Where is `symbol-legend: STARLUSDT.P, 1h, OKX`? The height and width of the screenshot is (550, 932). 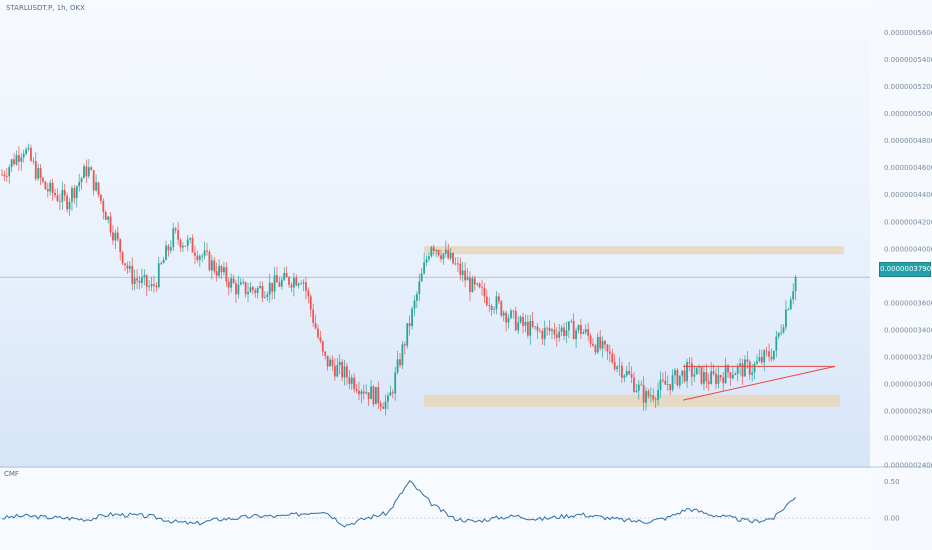
symbol-legend: STARLUSDT.P, 1h, OKX is located at coordinates (45, 8).